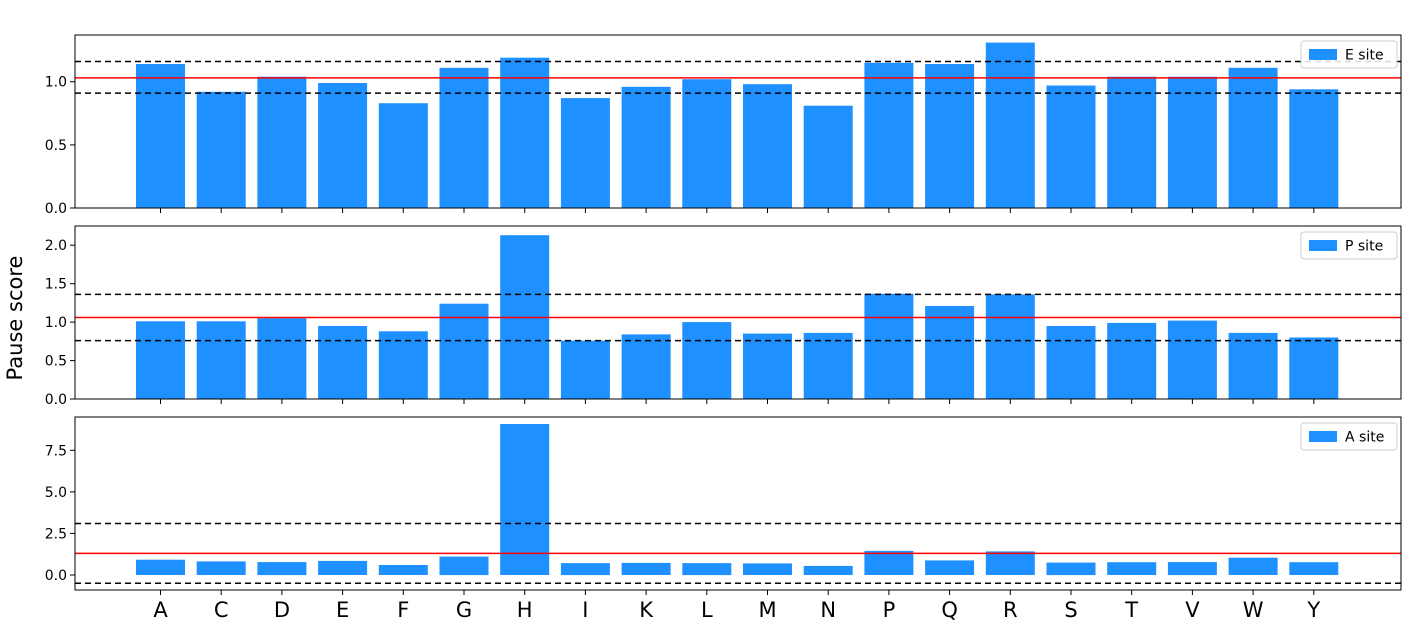 Image resolution: width=1419 pixels, height=639 pixels. I want to click on x-tick-label-m: M, so click(767, 610).